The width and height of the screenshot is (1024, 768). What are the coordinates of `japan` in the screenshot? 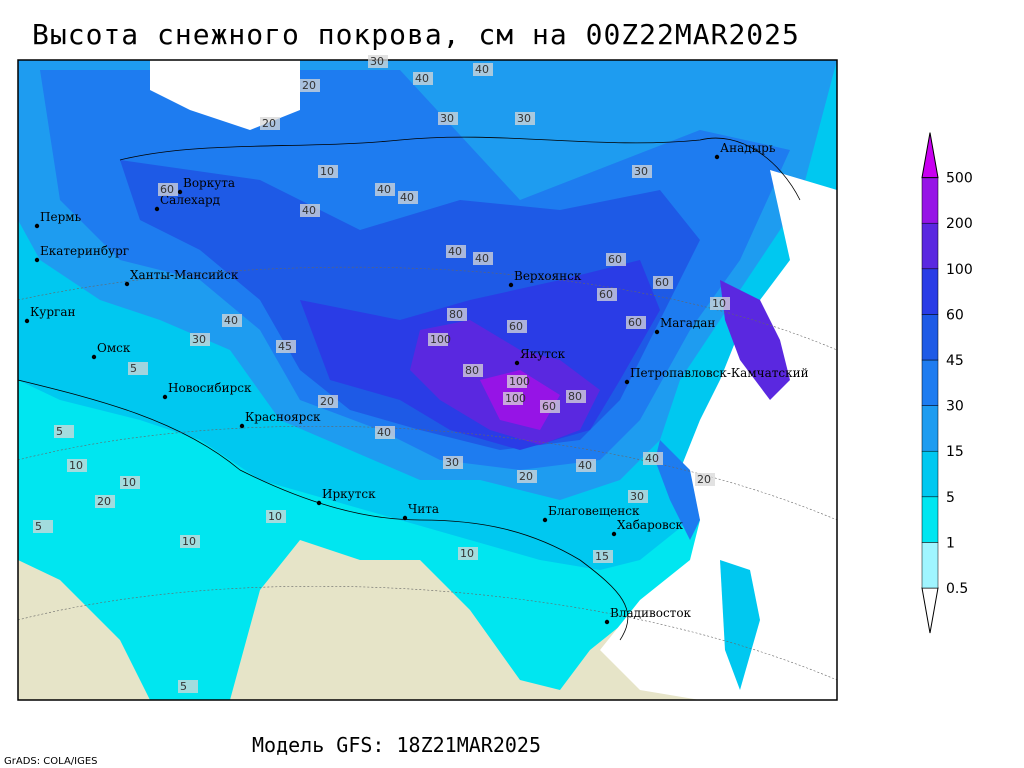 It's located at (740, 625).